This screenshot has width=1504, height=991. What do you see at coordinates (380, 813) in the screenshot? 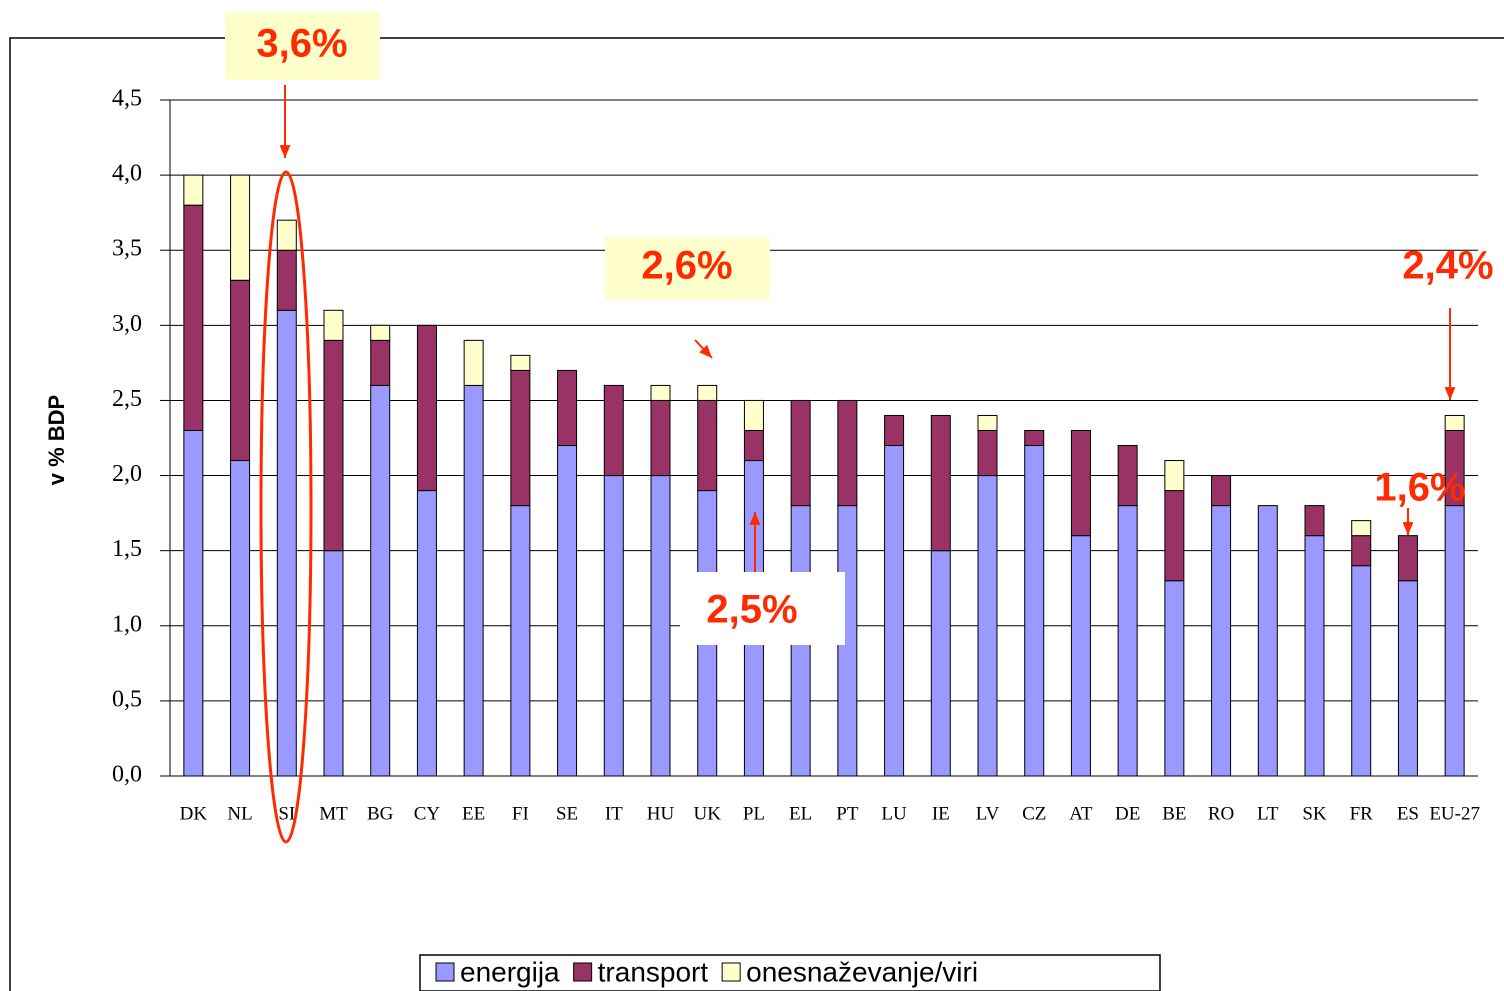
I see `x-tick-label: BG` at bounding box center [380, 813].